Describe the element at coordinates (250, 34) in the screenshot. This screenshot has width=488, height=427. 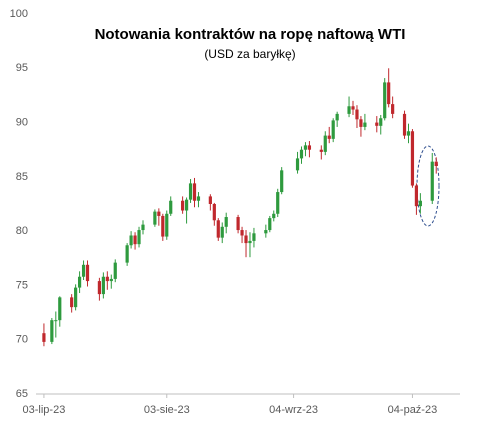
I see `chart-title: Notowania kontraktów na ropę naftową WTI` at that location.